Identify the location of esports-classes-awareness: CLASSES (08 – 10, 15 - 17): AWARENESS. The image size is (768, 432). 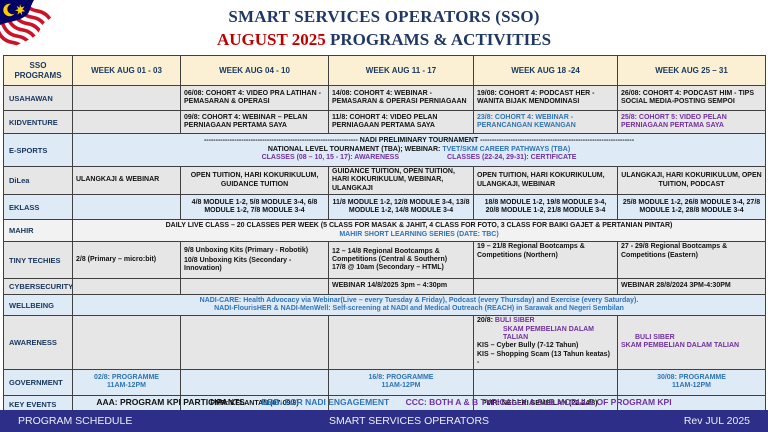
(330, 158).